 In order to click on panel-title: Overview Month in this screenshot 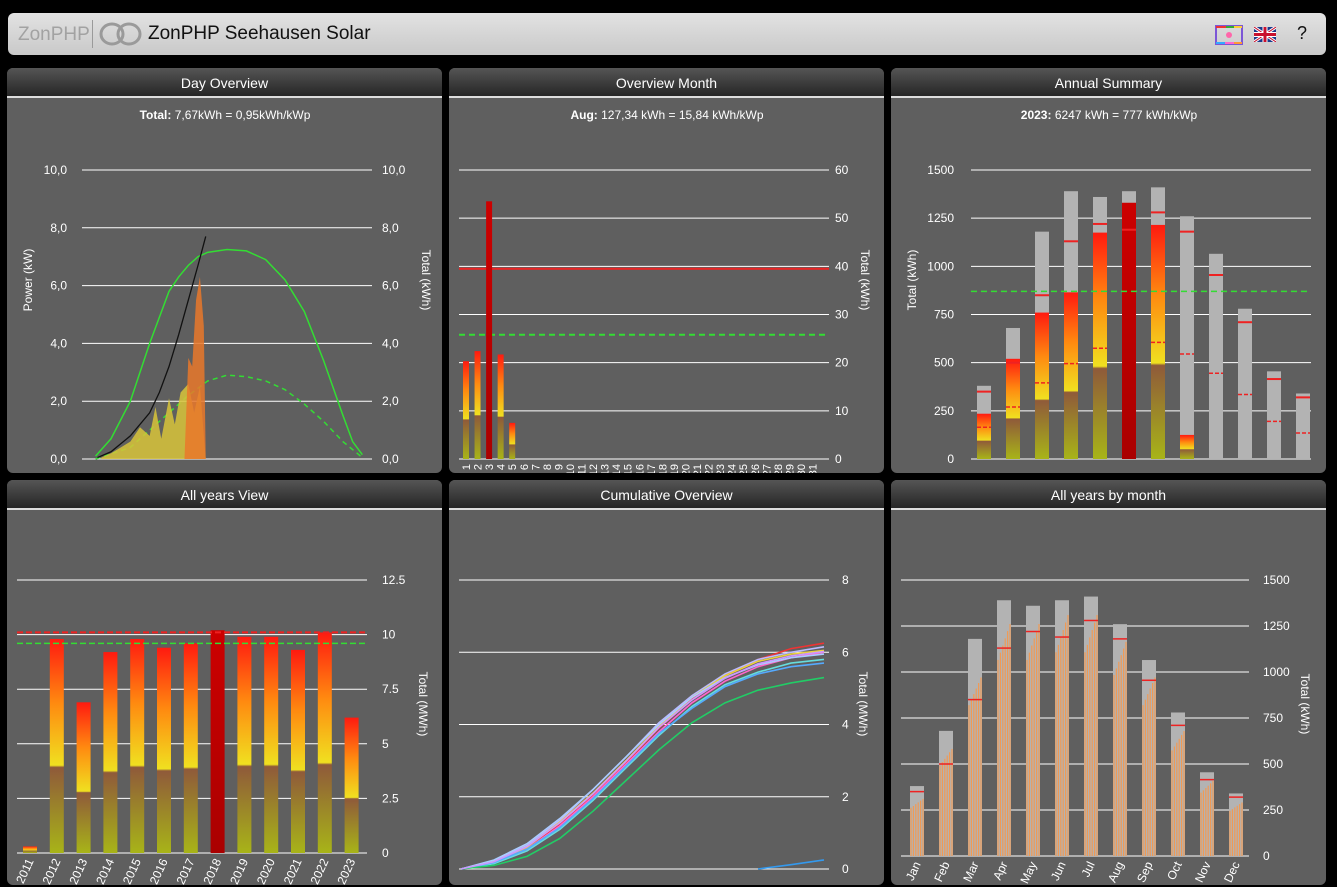, I will do `click(666, 83)`.